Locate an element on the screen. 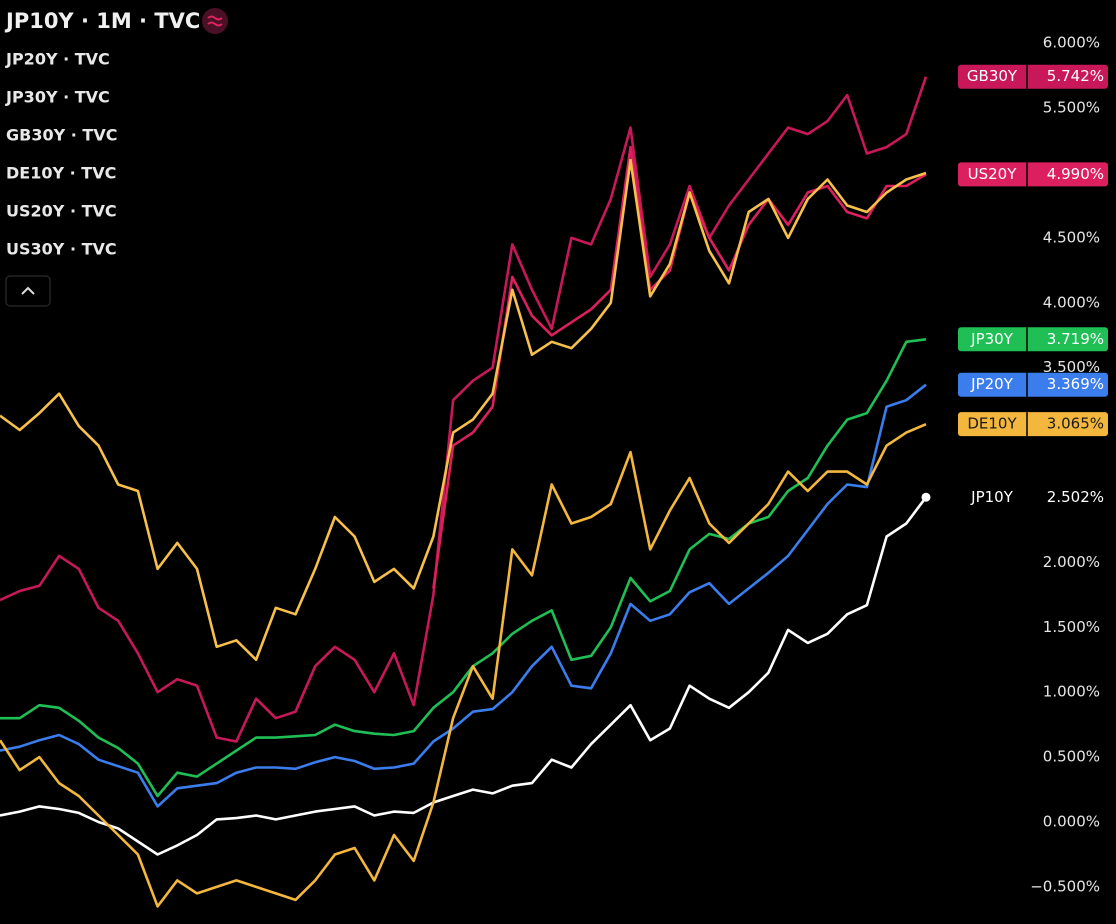  y-tick-label: 6.000% is located at coordinates (1071, 43).